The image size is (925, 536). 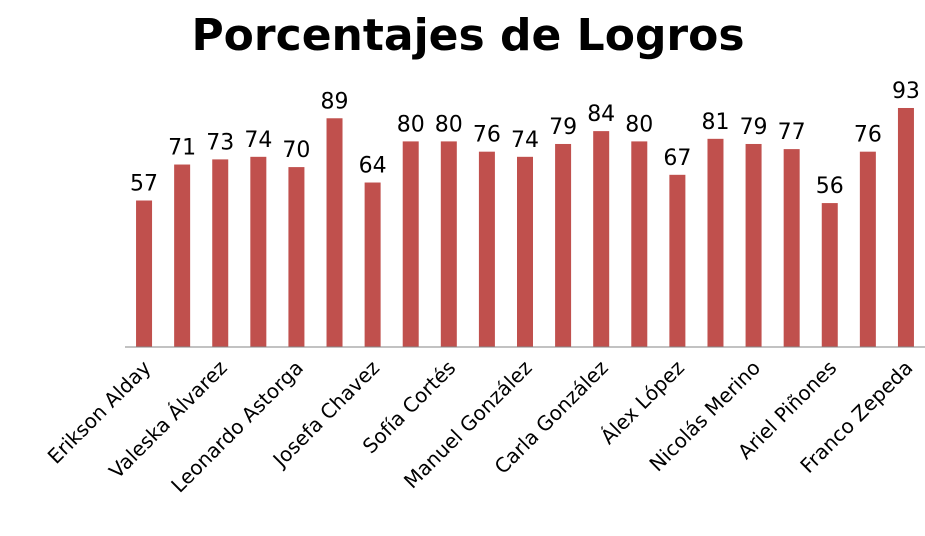 What do you see at coordinates (237, 427) in the screenshot?
I see `x-tick-label: Leonardo Astorga` at bounding box center [237, 427].